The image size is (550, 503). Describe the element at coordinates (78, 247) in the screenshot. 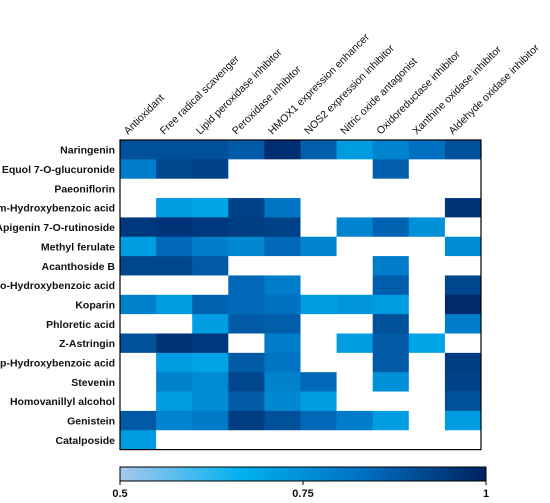

I see `row-label: Methyl ferulate` at that location.